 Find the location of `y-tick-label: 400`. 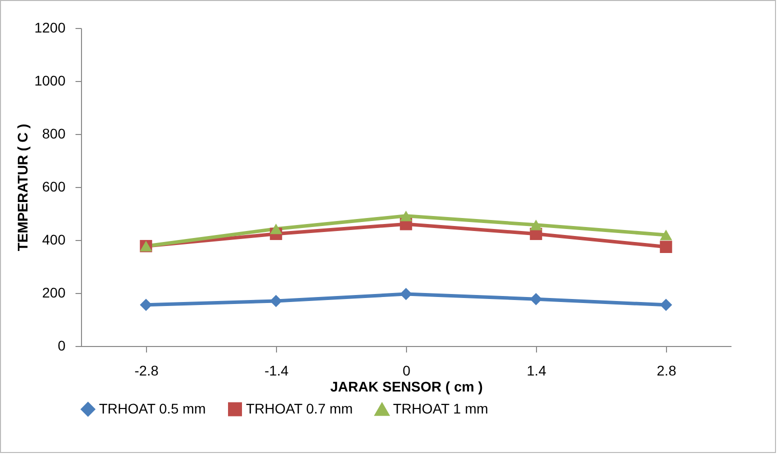

y-tick-label: 400 is located at coordinates (54, 240).